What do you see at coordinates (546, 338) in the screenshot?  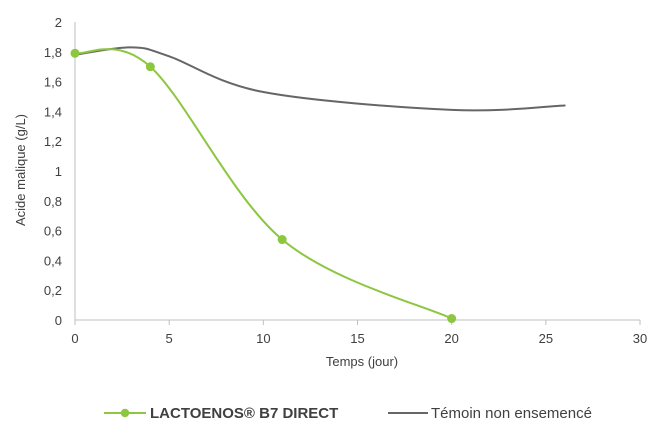 I see `x-tick-label: 25` at bounding box center [546, 338].